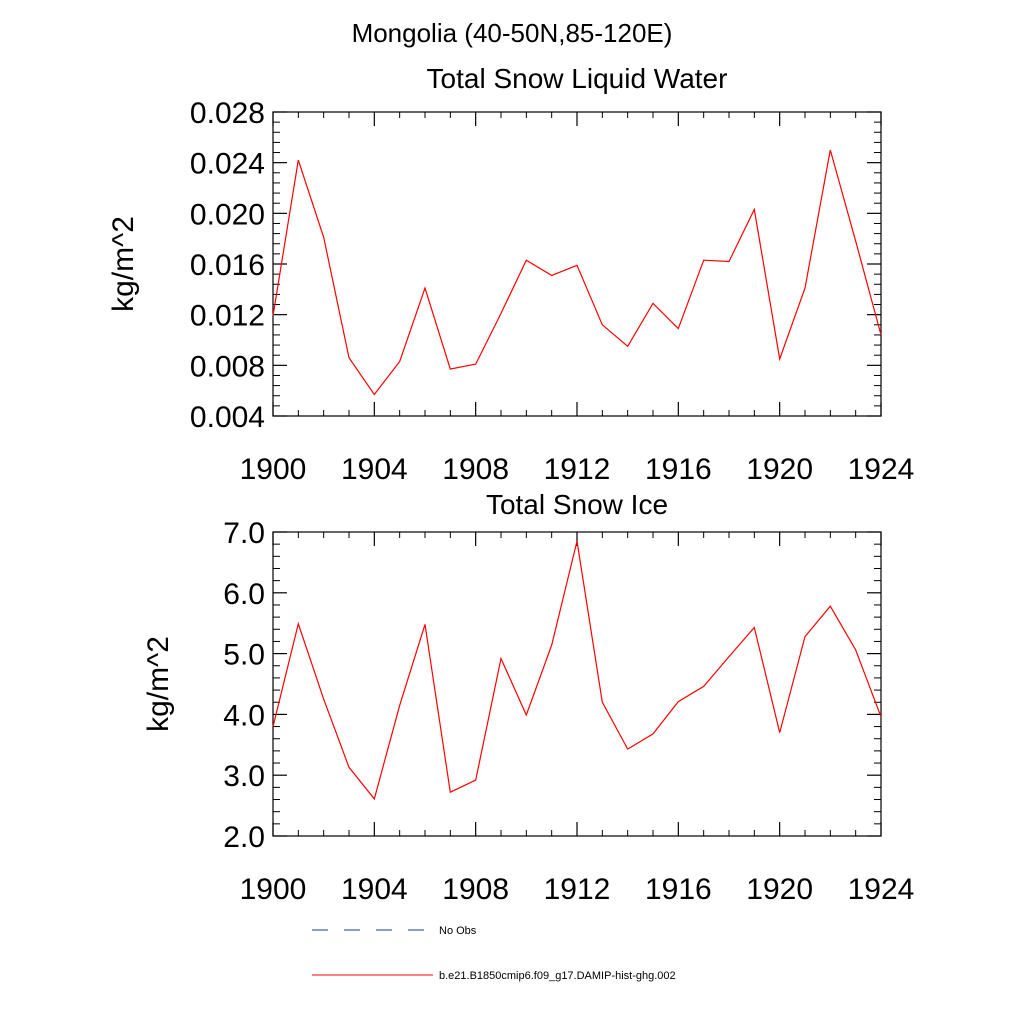 The width and height of the screenshot is (1024, 1024). What do you see at coordinates (227, 417) in the screenshot?
I see `y-tick-label: 0.004` at bounding box center [227, 417].